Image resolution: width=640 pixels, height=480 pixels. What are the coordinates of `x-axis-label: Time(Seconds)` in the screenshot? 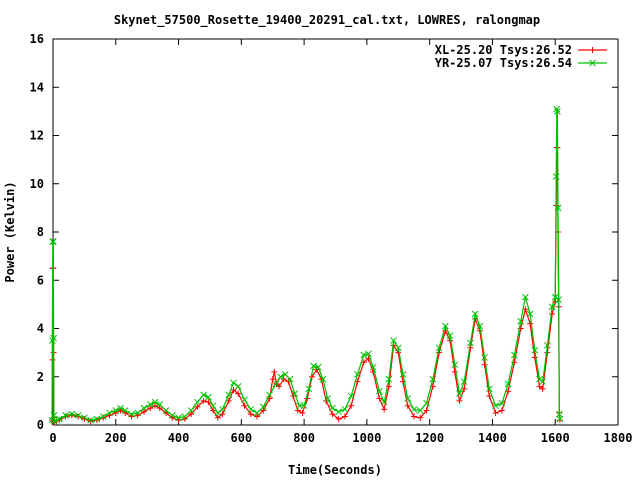 It's located at (335, 470).